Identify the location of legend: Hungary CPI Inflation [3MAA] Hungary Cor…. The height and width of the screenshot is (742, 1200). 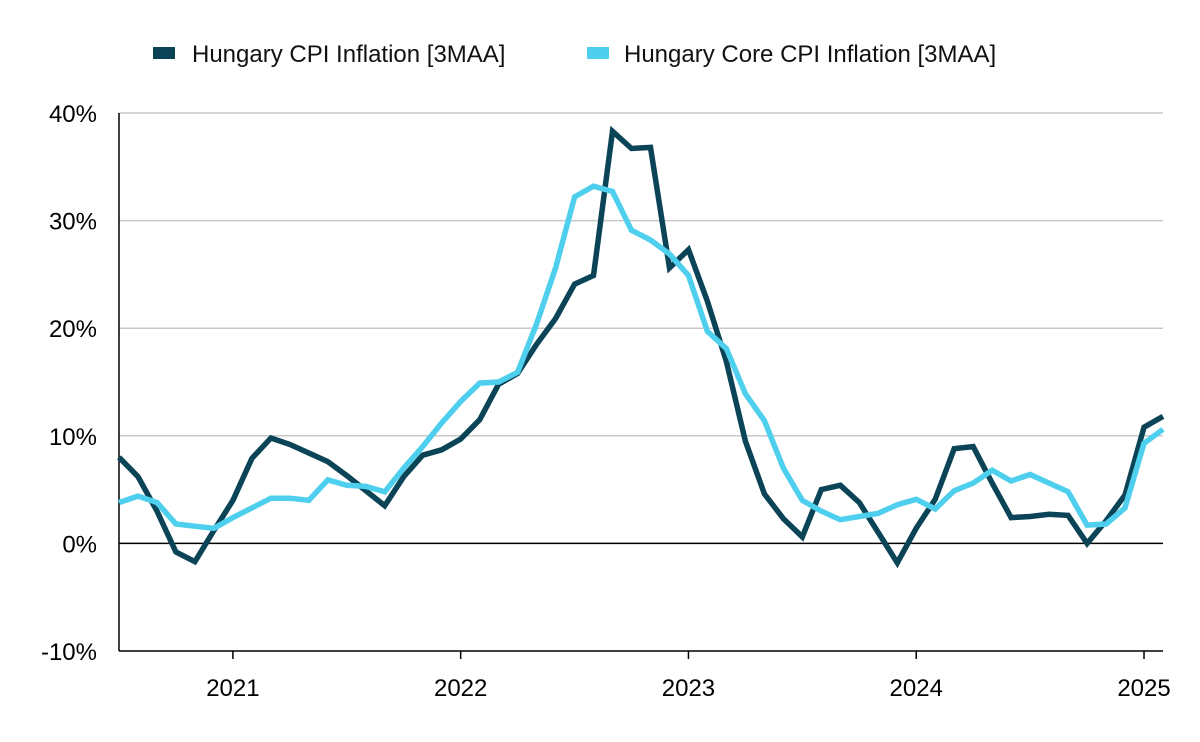
(574, 54).